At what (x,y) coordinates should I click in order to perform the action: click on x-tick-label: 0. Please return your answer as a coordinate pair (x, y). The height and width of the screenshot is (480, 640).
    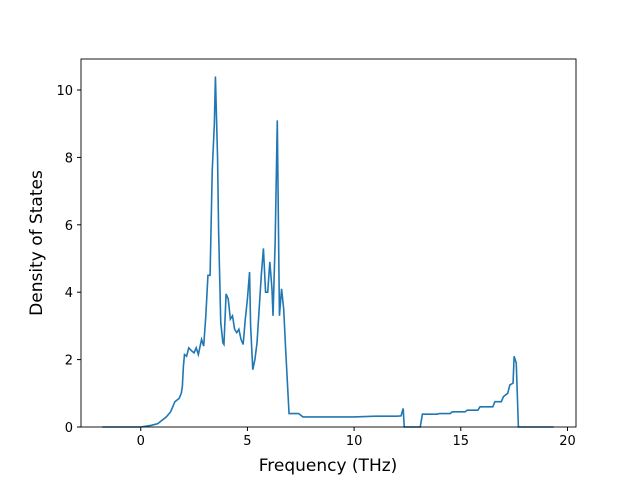
    Looking at the image, I should click on (141, 441).